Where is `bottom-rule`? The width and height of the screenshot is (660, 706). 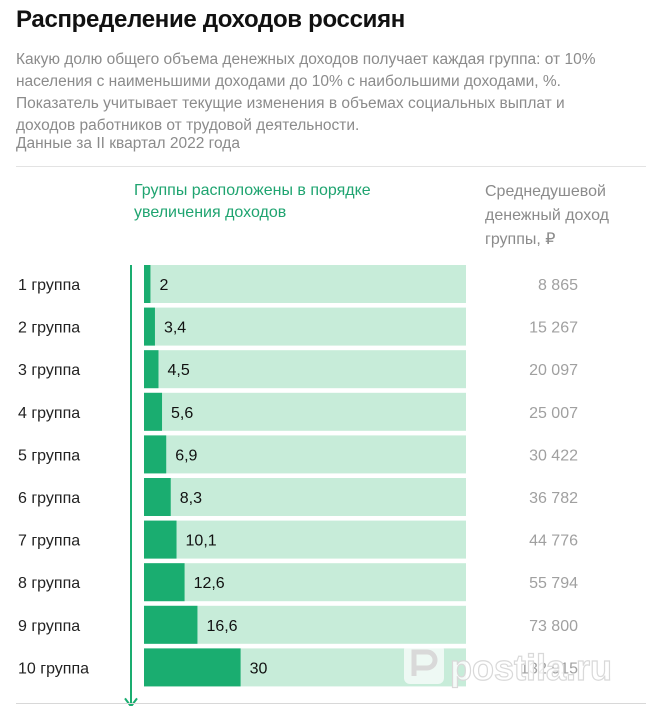
bottom-rule is located at coordinates (331, 703).